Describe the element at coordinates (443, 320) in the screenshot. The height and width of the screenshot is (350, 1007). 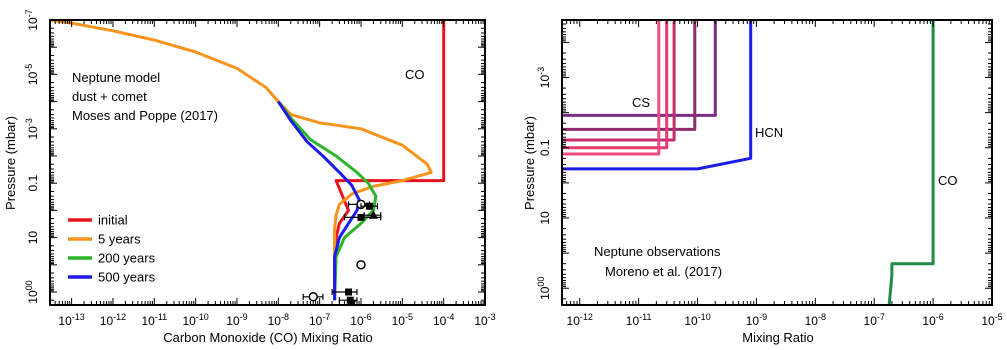
I see `left-x-tick-label: 10⁻⁴` at that location.